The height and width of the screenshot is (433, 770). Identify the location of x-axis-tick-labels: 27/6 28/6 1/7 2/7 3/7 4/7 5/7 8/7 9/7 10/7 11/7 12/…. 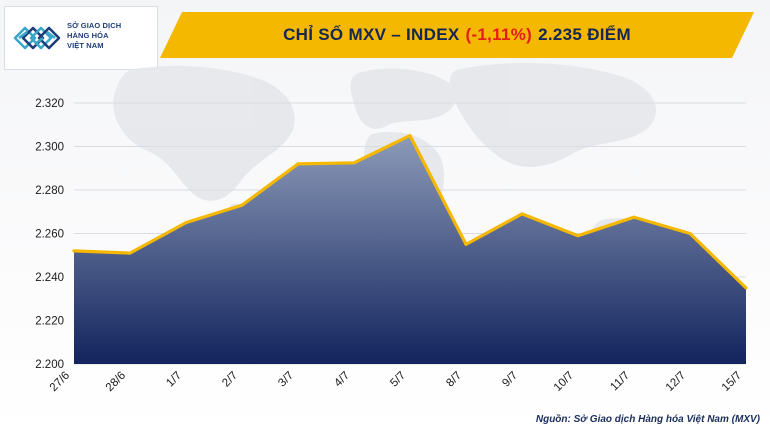
(396, 382).